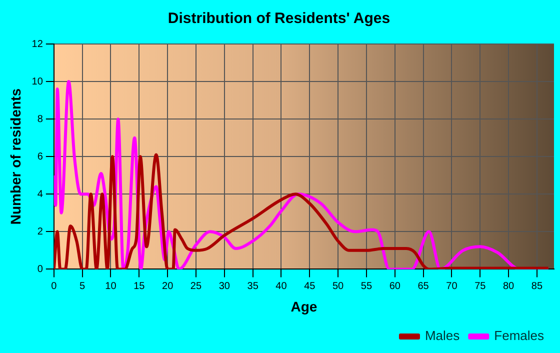  Describe the element at coordinates (54, 286) in the screenshot. I see `x-tick-label: 0` at that location.